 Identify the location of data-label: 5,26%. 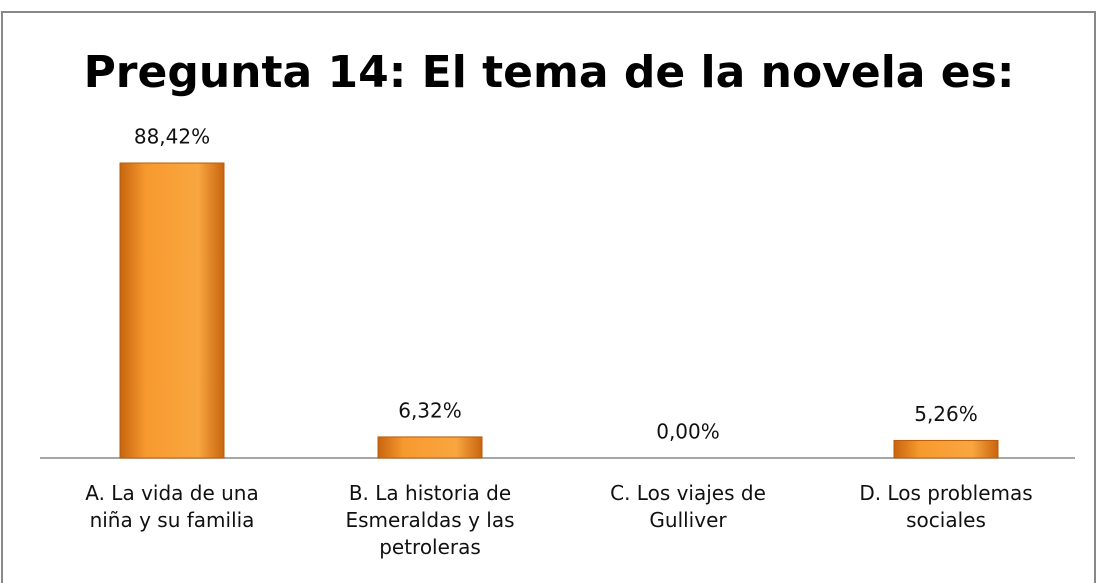
(946, 414).